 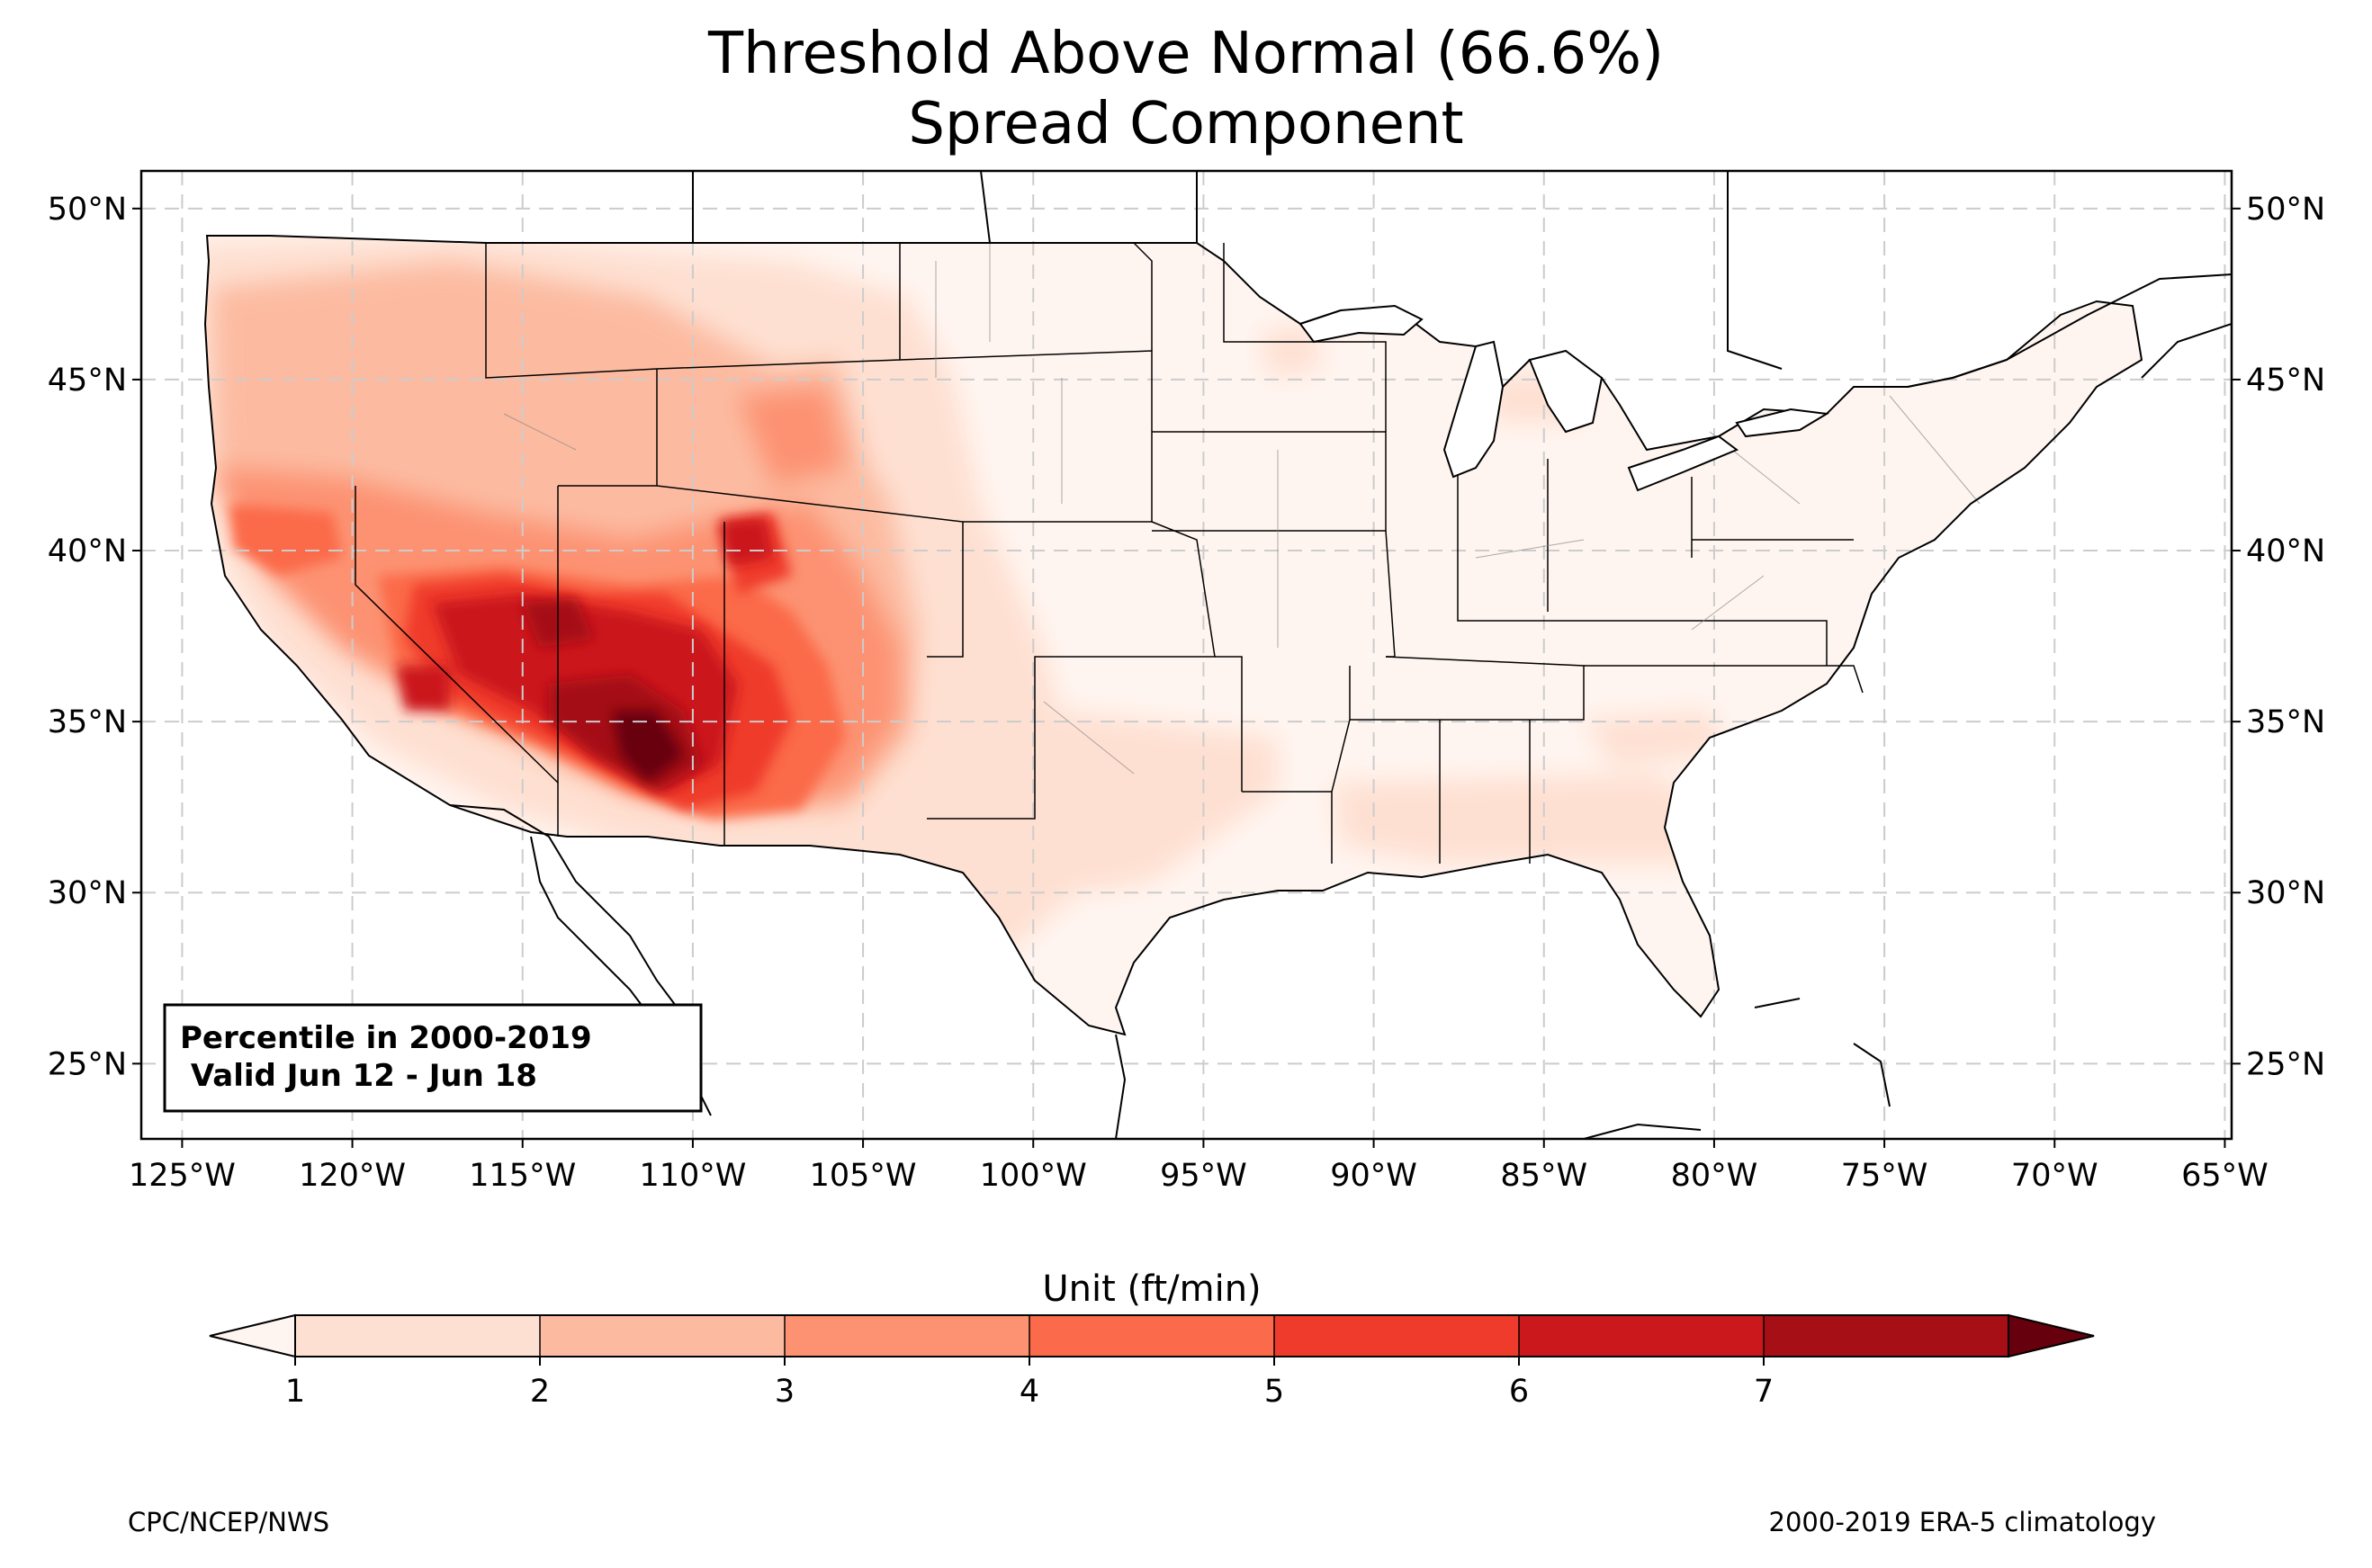 What do you see at coordinates (183, 1176) in the screenshot?
I see `lon-tick-label: 125°W` at bounding box center [183, 1176].